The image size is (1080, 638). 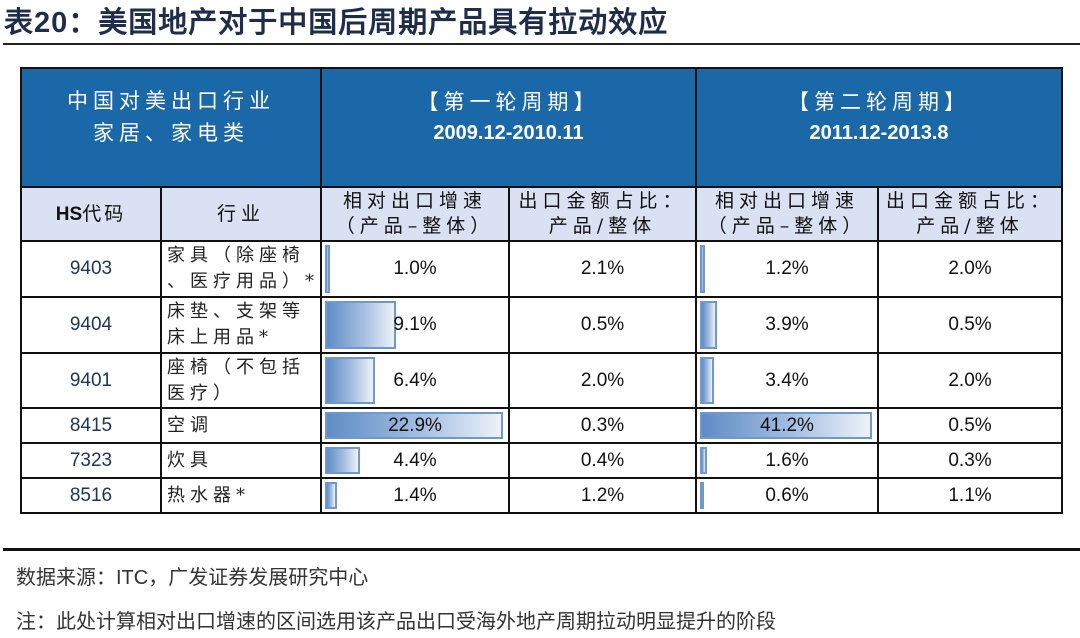 I want to click on c1-growth-value: 22.9%, so click(x=415, y=425).